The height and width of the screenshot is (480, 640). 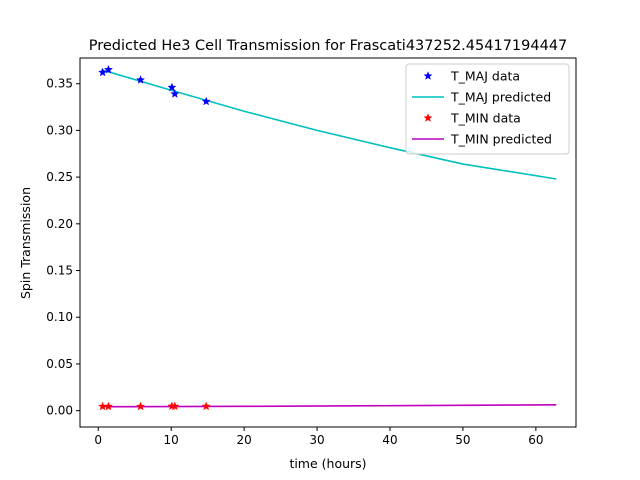 What do you see at coordinates (428, 117) in the screenshot?
I see `t-min-data-legend-marker` at bounding box center [428, 117].